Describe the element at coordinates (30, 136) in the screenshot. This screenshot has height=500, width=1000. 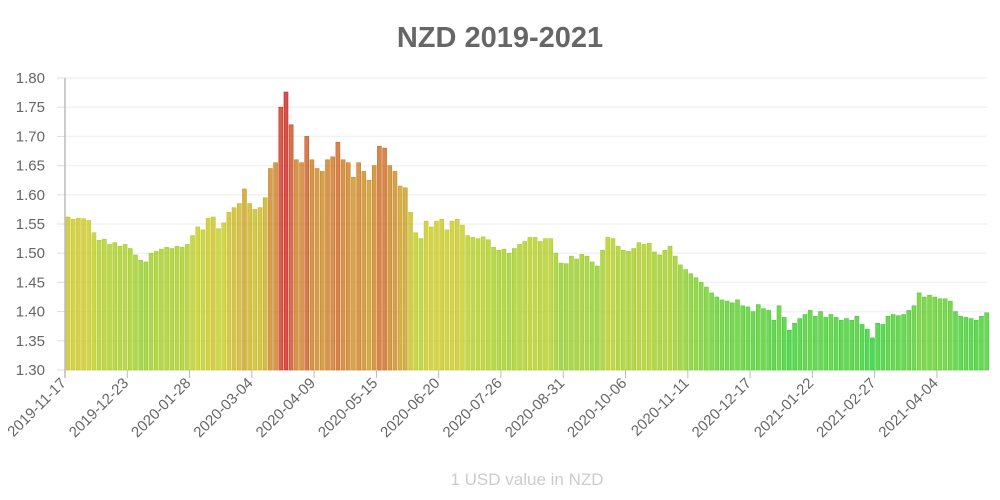
I see `y-tick-label: 1.70` at that location.